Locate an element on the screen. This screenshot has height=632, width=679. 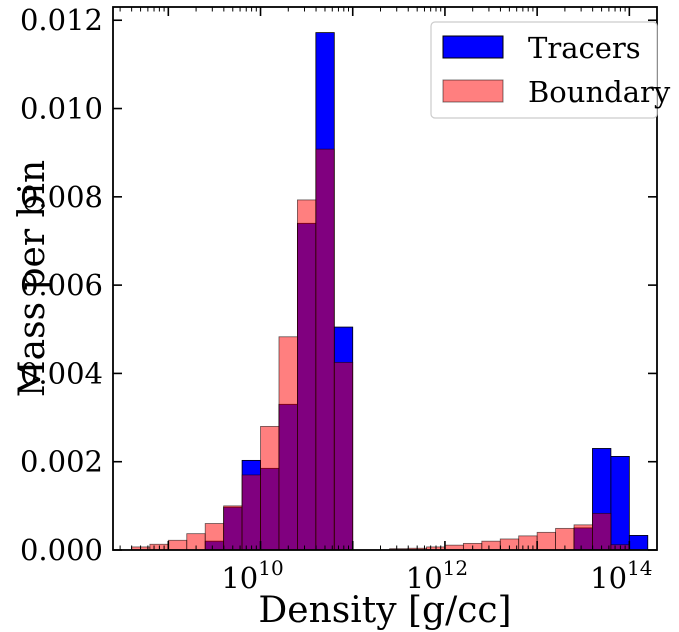
x-tick-label: 1010 is located at coordinates (252, 575).